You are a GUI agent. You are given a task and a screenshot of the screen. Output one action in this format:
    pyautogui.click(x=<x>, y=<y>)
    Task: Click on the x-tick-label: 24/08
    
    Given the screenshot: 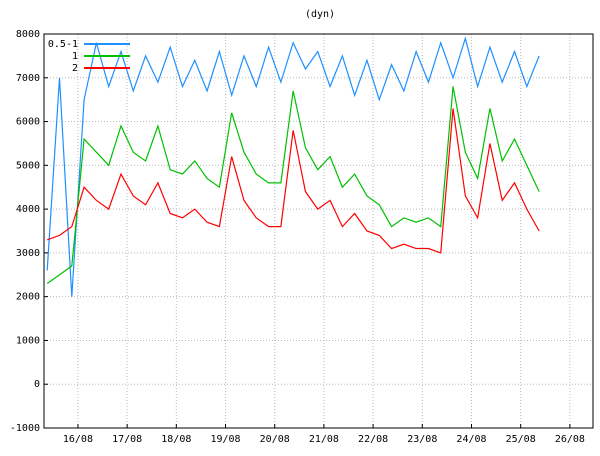 What is the action you would take?
    pyautogui.click(x=471, y=439)
    